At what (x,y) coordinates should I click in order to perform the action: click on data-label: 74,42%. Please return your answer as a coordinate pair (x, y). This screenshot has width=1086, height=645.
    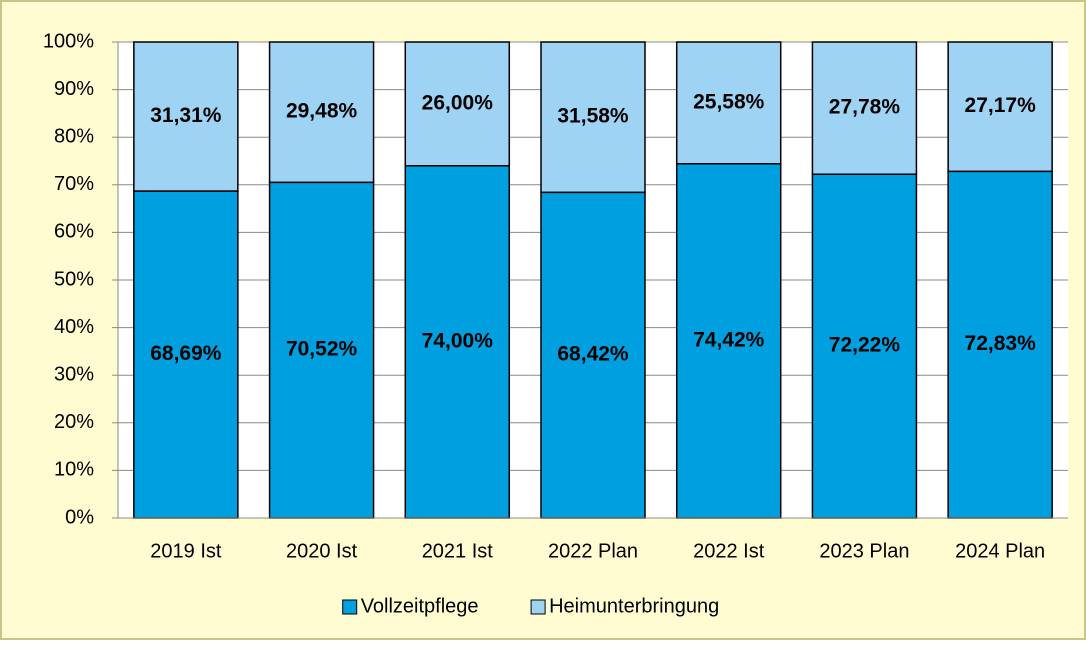
    Looking at the image, I should click on (729, 339).